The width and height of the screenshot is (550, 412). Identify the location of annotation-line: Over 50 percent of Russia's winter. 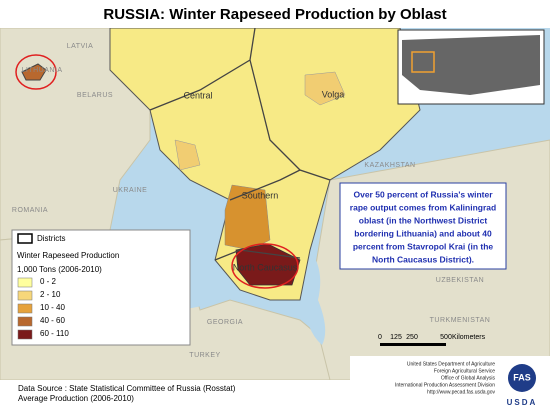
(423, 194).